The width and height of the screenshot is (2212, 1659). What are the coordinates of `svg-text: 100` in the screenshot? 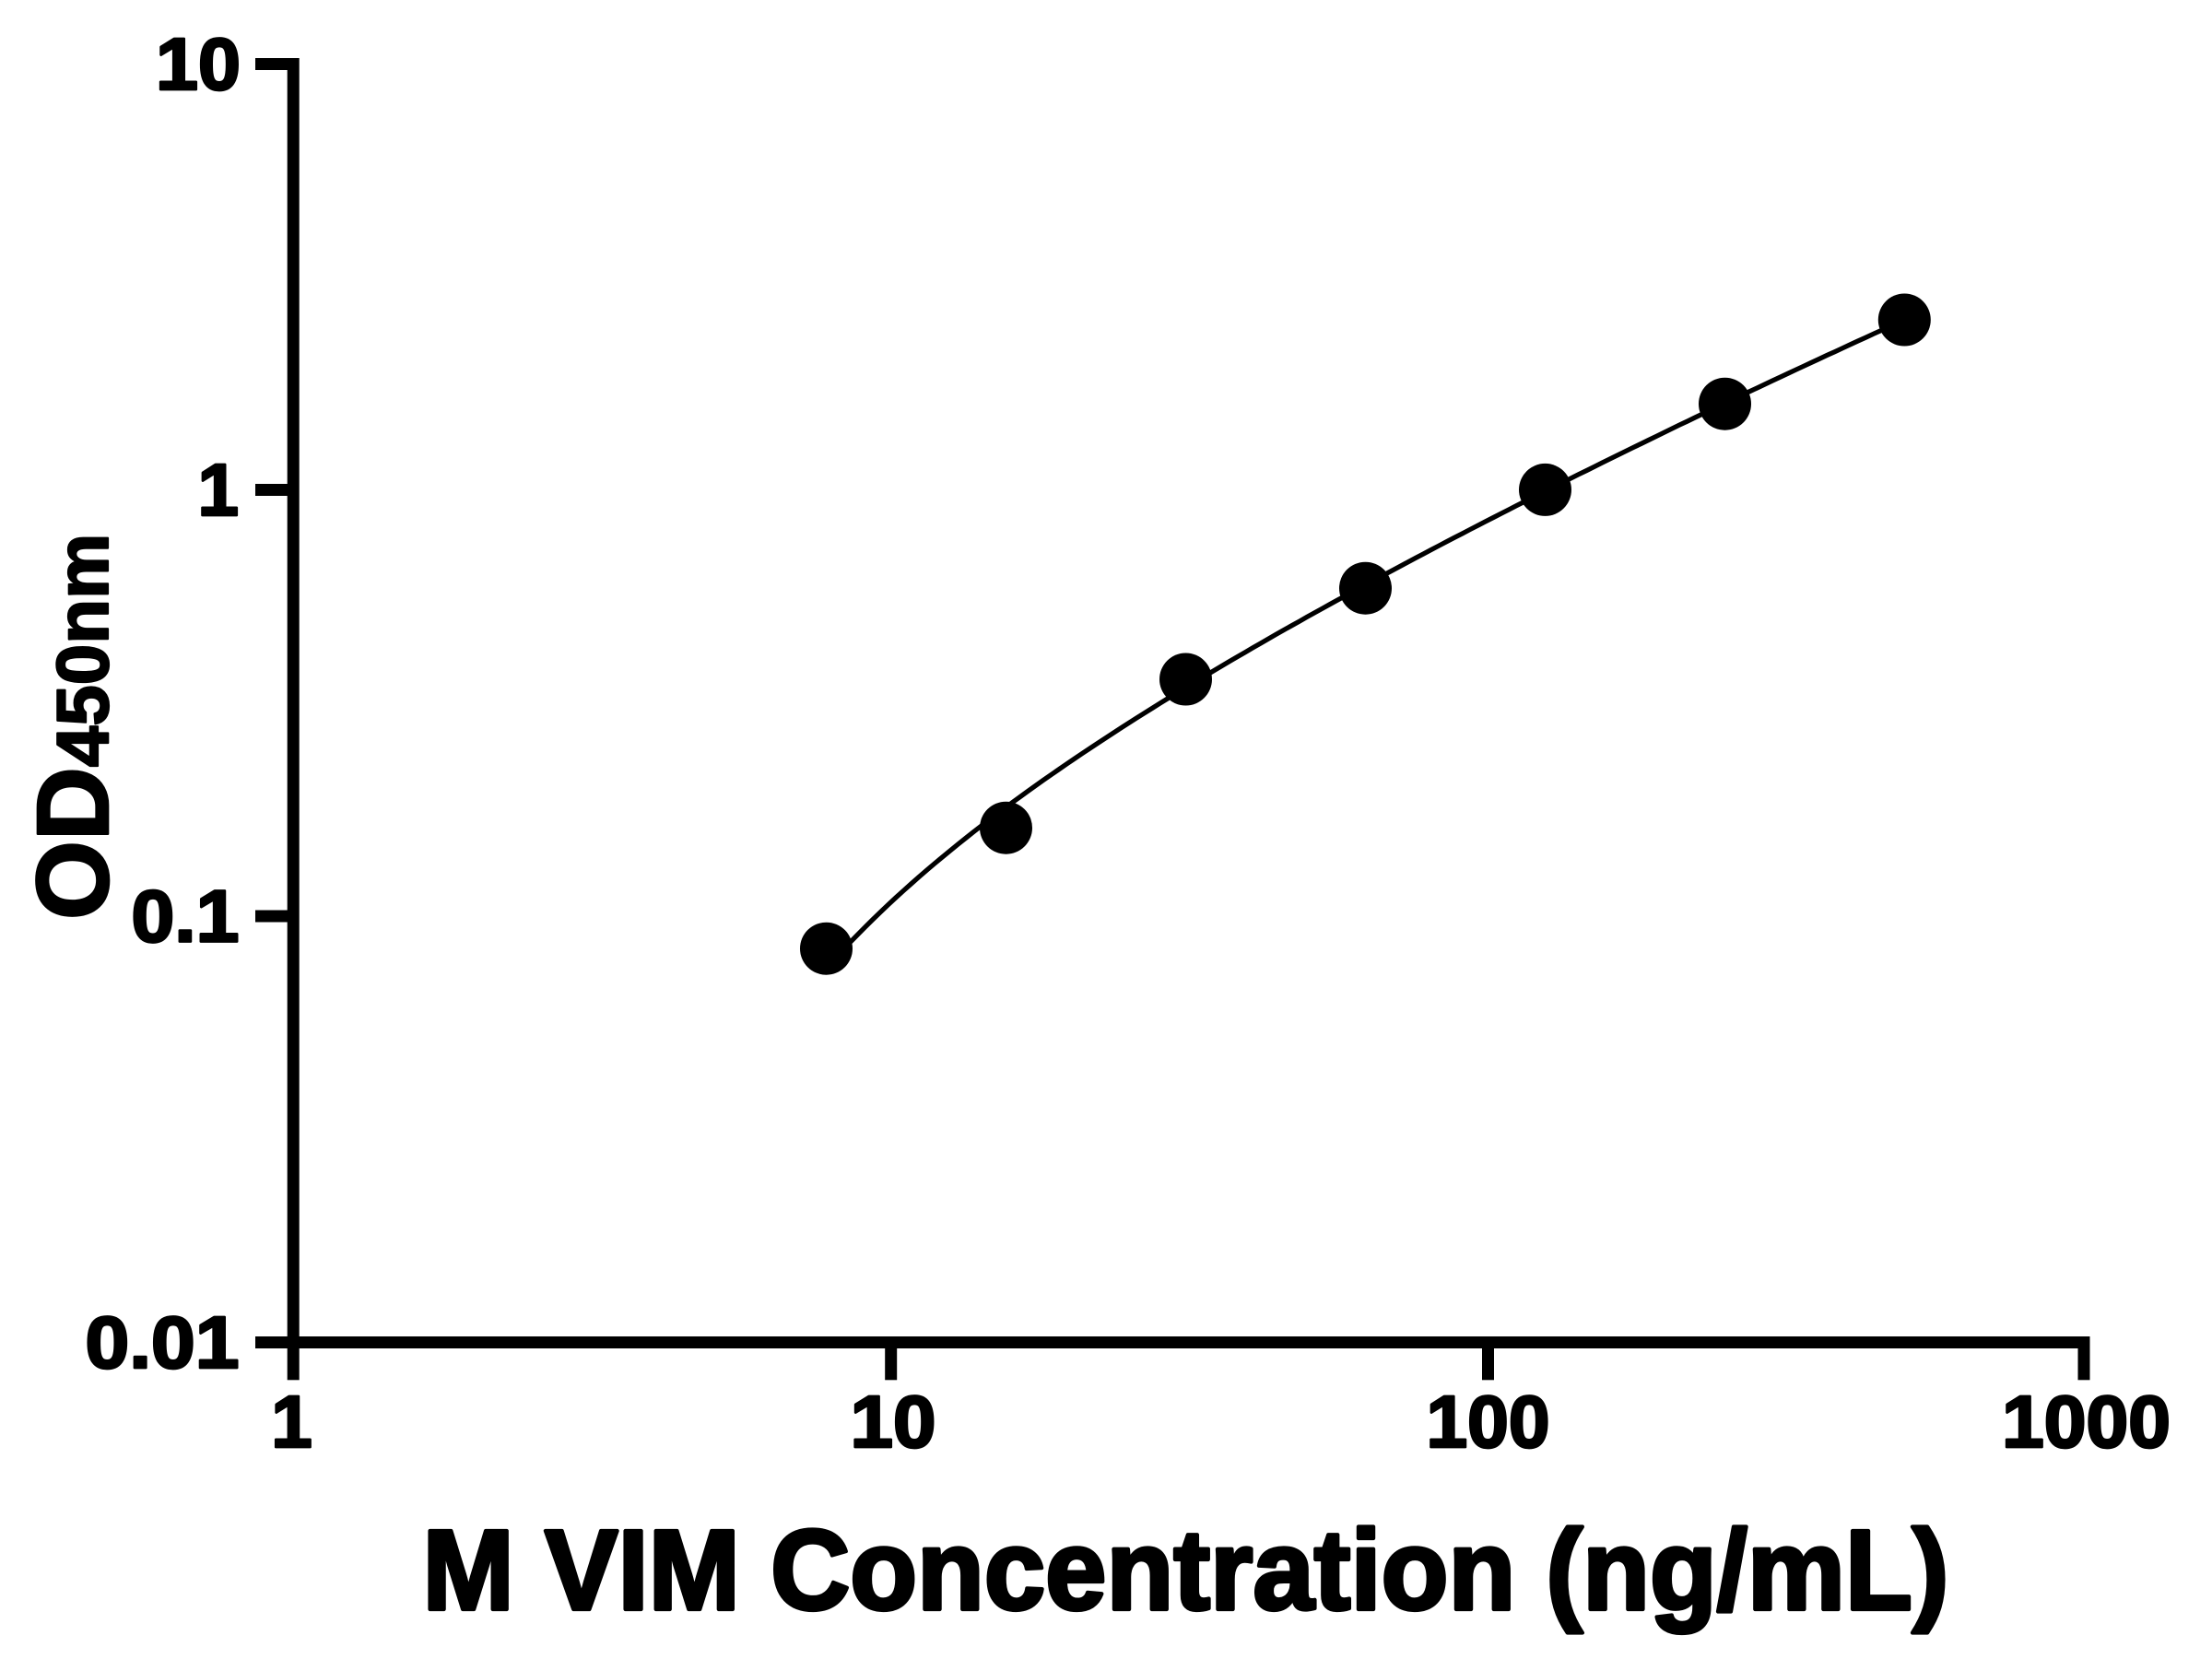 It's located at (1488, 1422).